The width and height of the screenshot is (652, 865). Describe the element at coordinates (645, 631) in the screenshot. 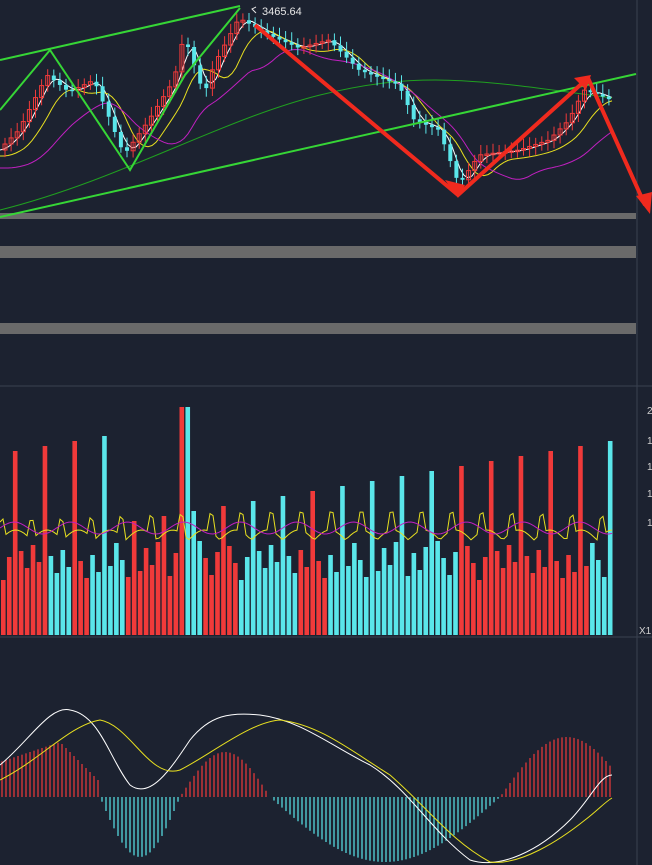

I see `volume-corner-label: X1` at that location.